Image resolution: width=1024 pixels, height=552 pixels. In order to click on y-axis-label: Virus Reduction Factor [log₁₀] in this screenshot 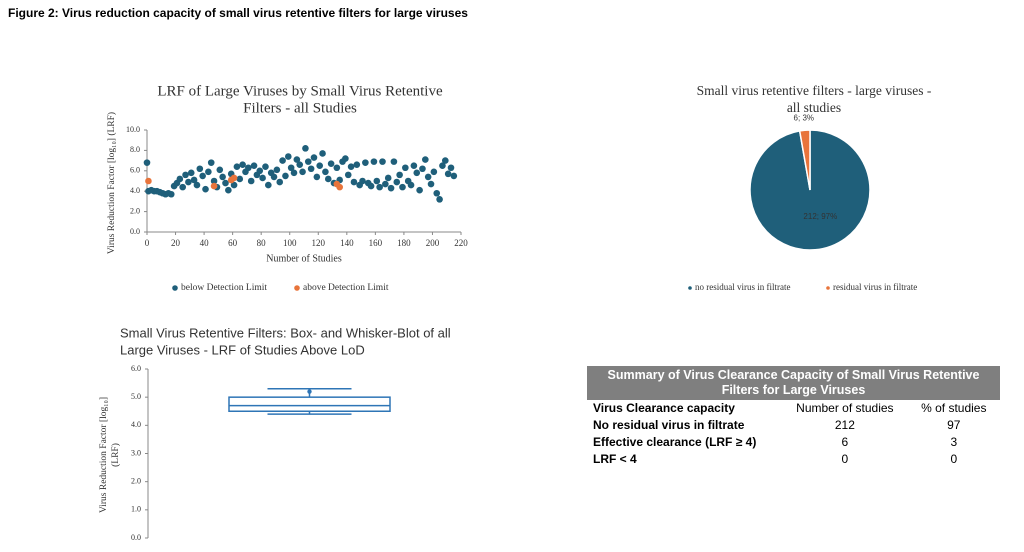, I will do `click(104, 455)`.